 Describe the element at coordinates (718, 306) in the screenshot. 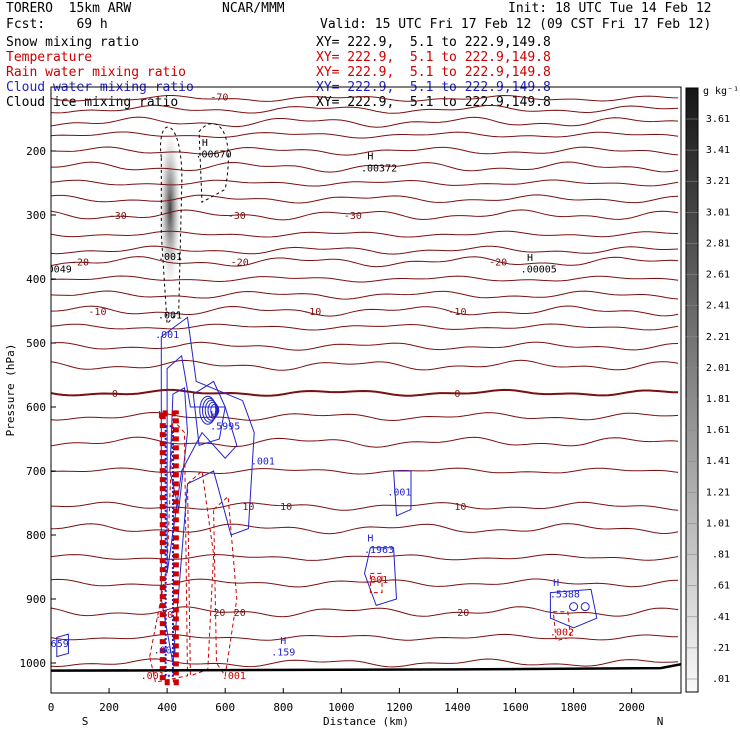

I see `colorbar-tick-label: 2.41` at that location.